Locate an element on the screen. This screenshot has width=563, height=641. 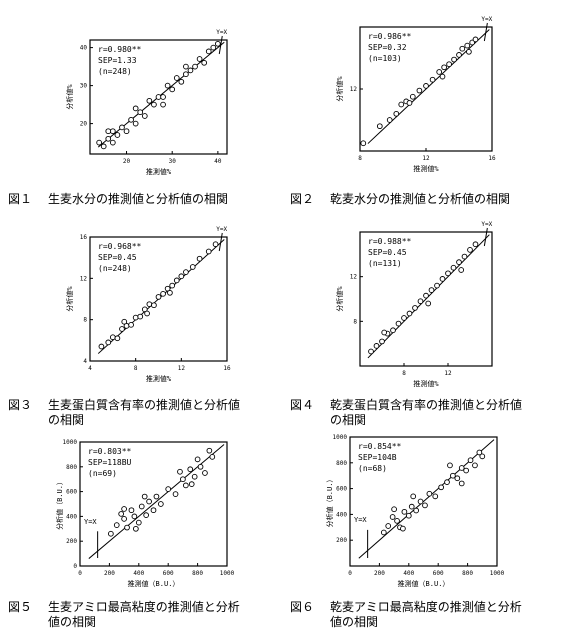
caption-fig5: 図５ 生麦アミロ最高粘度の推測値と分析 値の相関 is located at coordinates (124, 615).